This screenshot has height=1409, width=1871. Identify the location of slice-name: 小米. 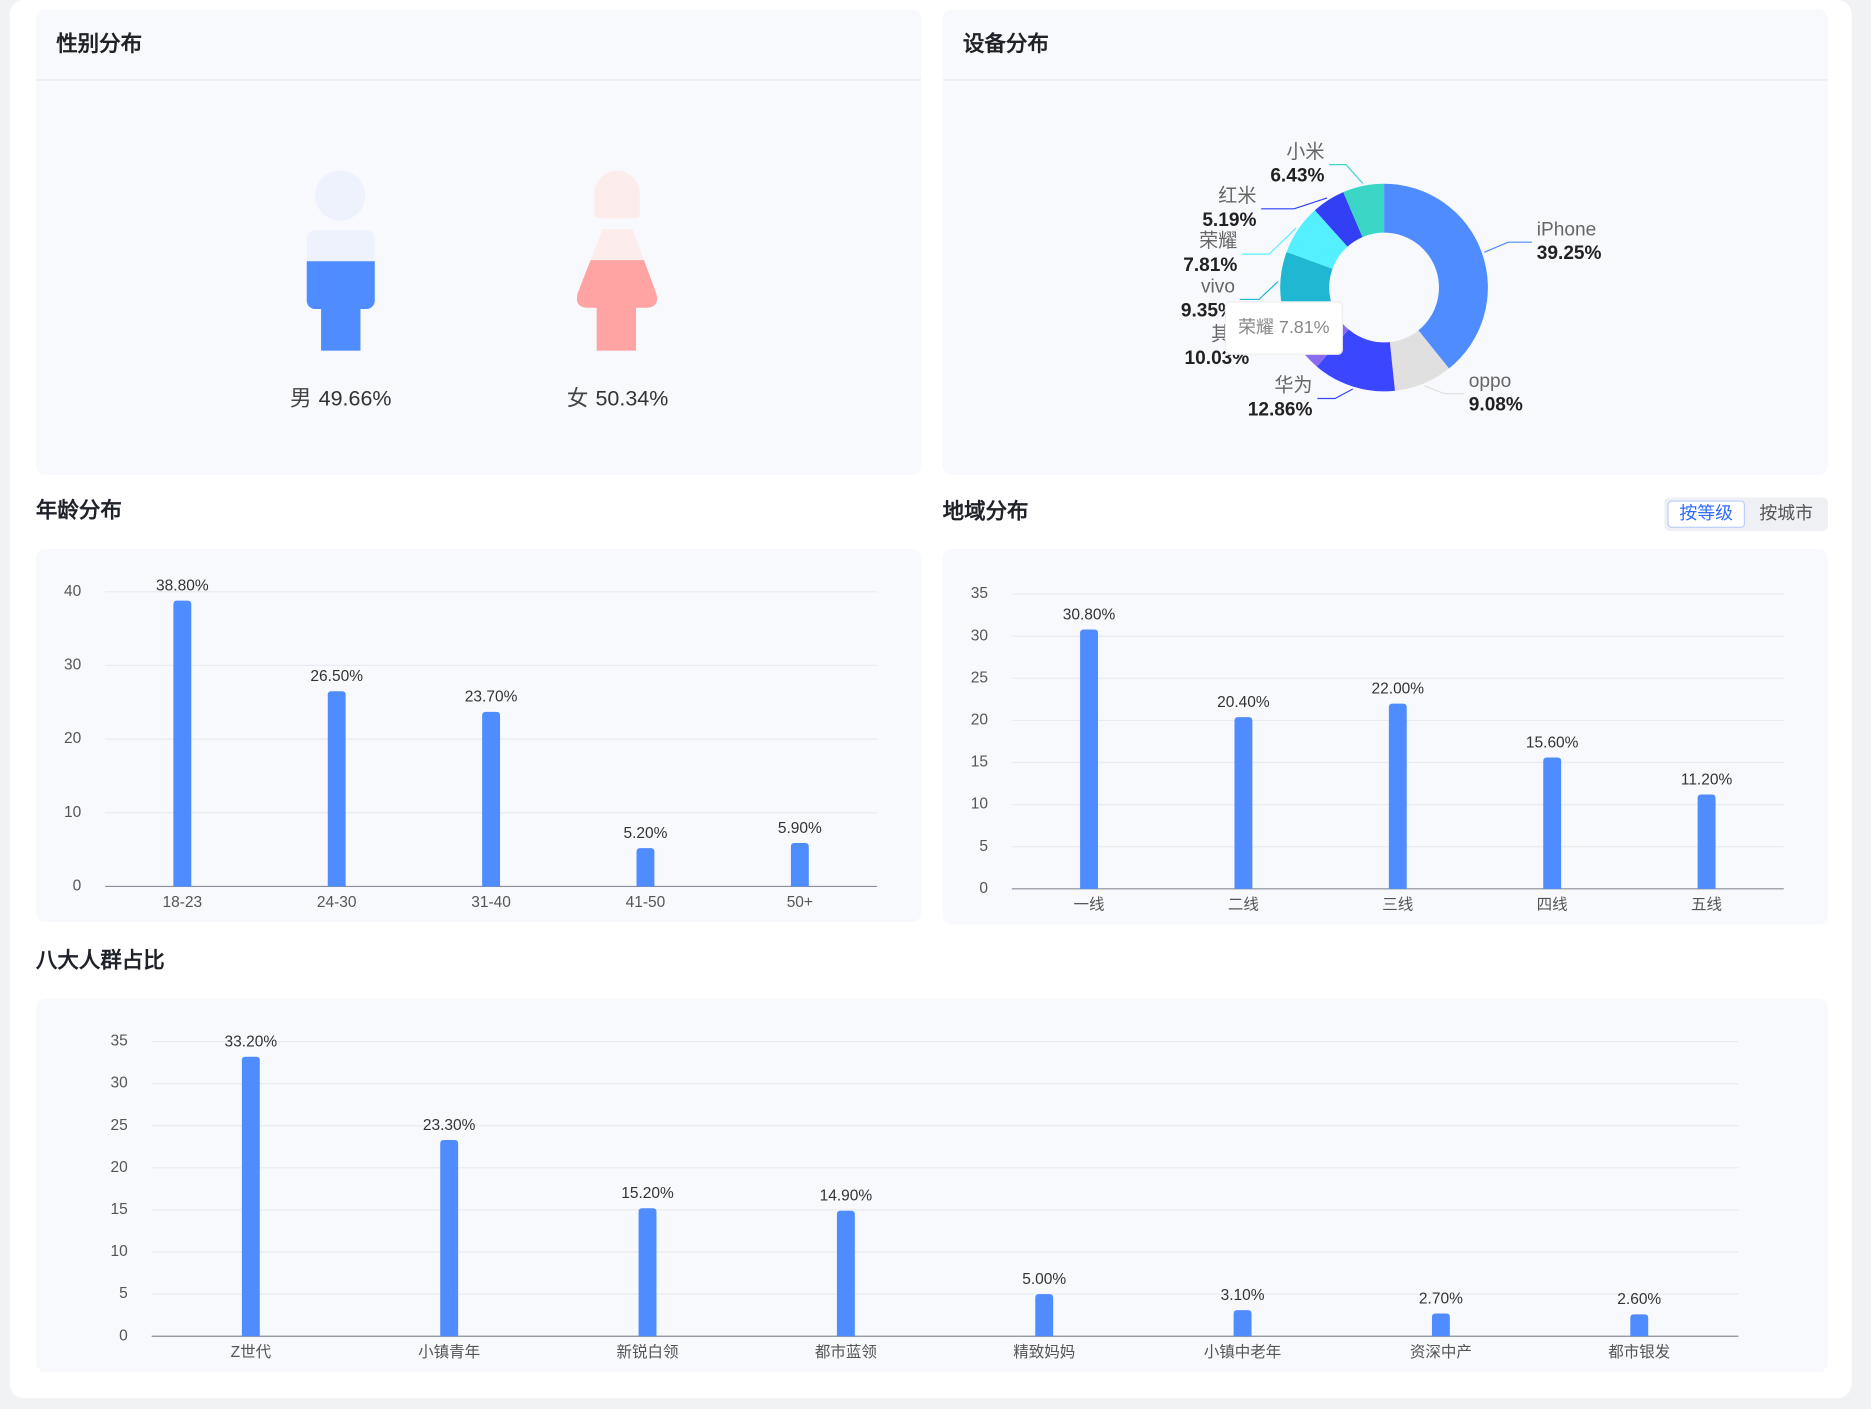
(1305, 152).